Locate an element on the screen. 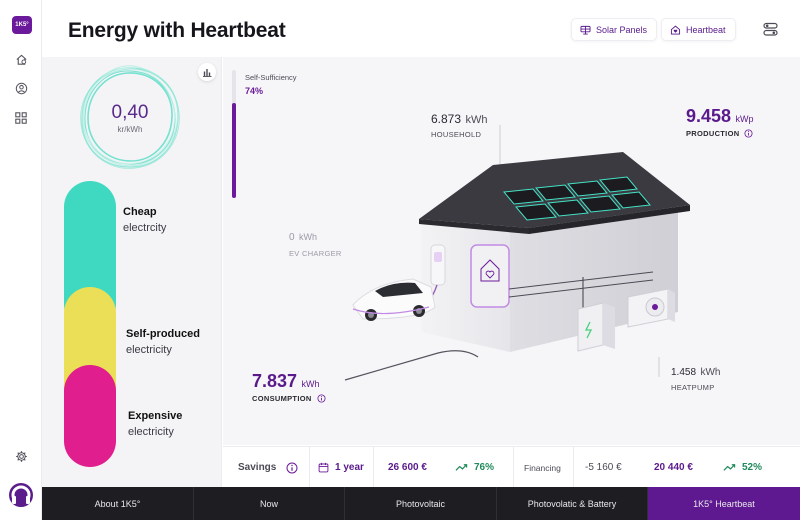 Image resolution: width=800 pixels, height=520 pixels. solar-panels-button: Solar Panels is located at coordinates (614, 29).